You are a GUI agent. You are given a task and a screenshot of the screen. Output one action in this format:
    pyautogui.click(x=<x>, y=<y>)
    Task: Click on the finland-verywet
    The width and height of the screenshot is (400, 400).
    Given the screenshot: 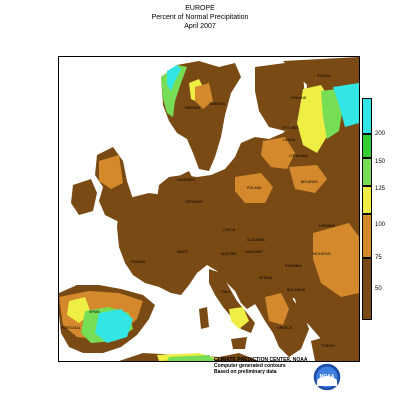 What is the action you would take?
    pyautogui.click(x=346, y=105)
    